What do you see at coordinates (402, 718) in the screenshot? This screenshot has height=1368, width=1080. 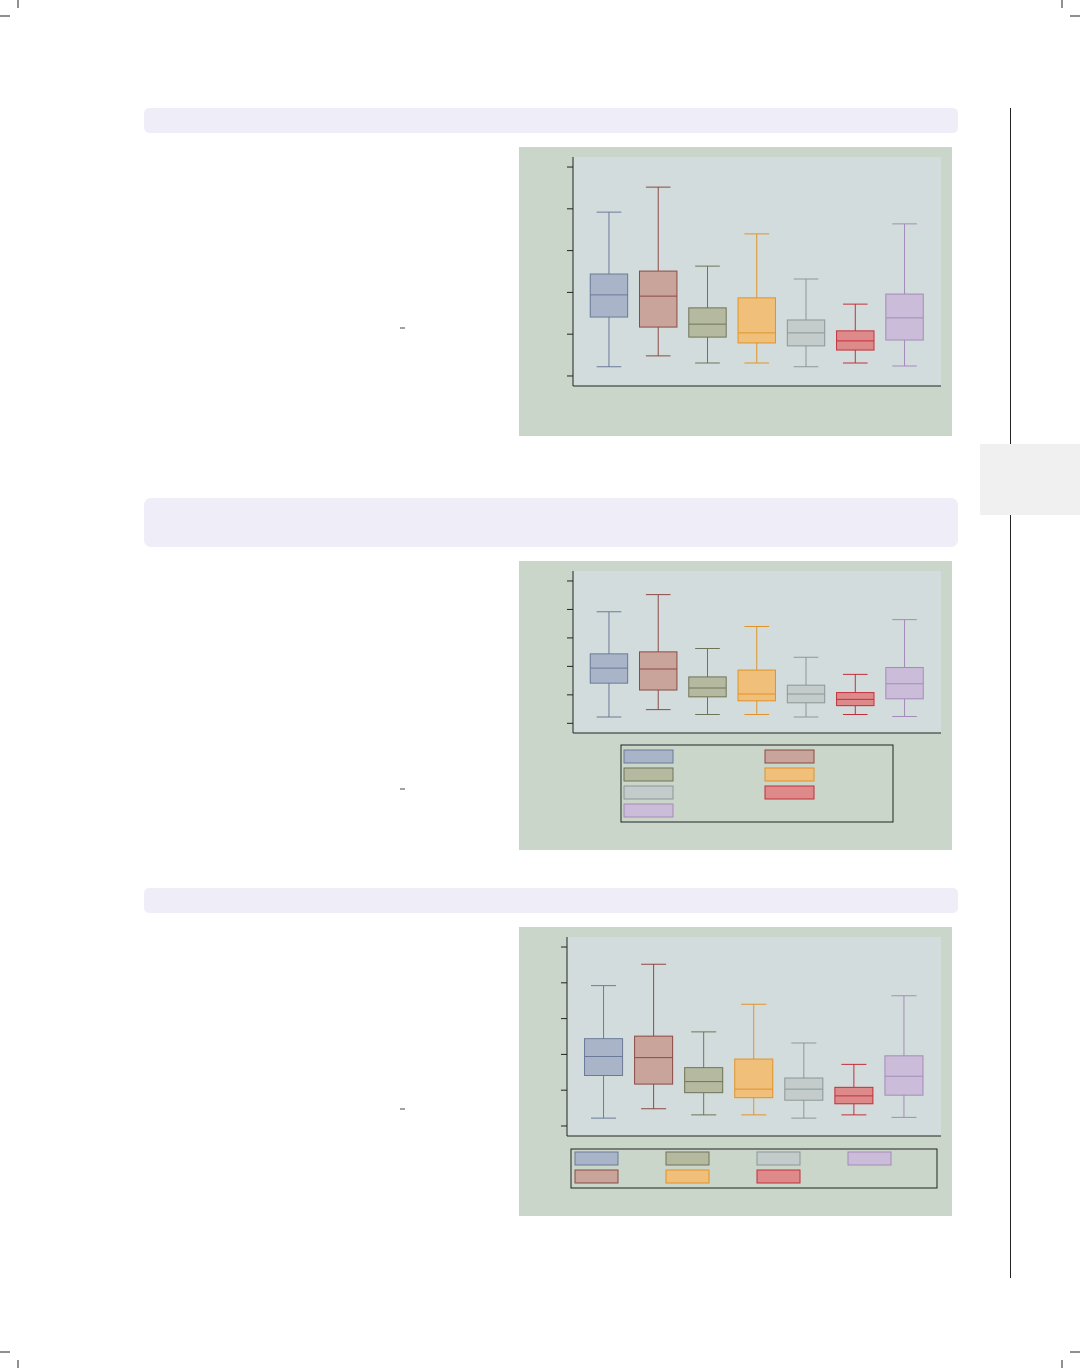 I see `dash-marks` at bounding box center [402, 718].